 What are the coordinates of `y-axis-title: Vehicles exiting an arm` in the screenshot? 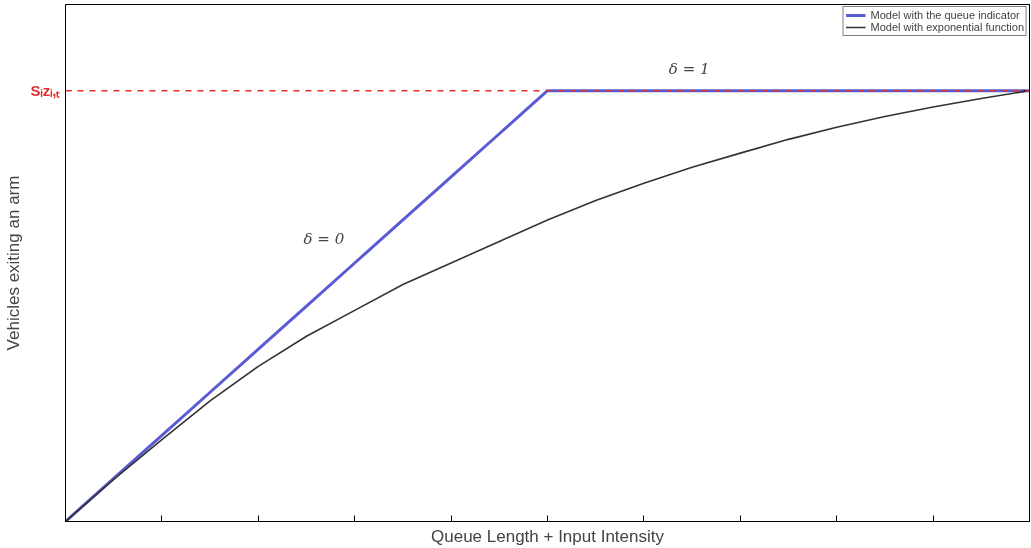 It's located at (13, 263).